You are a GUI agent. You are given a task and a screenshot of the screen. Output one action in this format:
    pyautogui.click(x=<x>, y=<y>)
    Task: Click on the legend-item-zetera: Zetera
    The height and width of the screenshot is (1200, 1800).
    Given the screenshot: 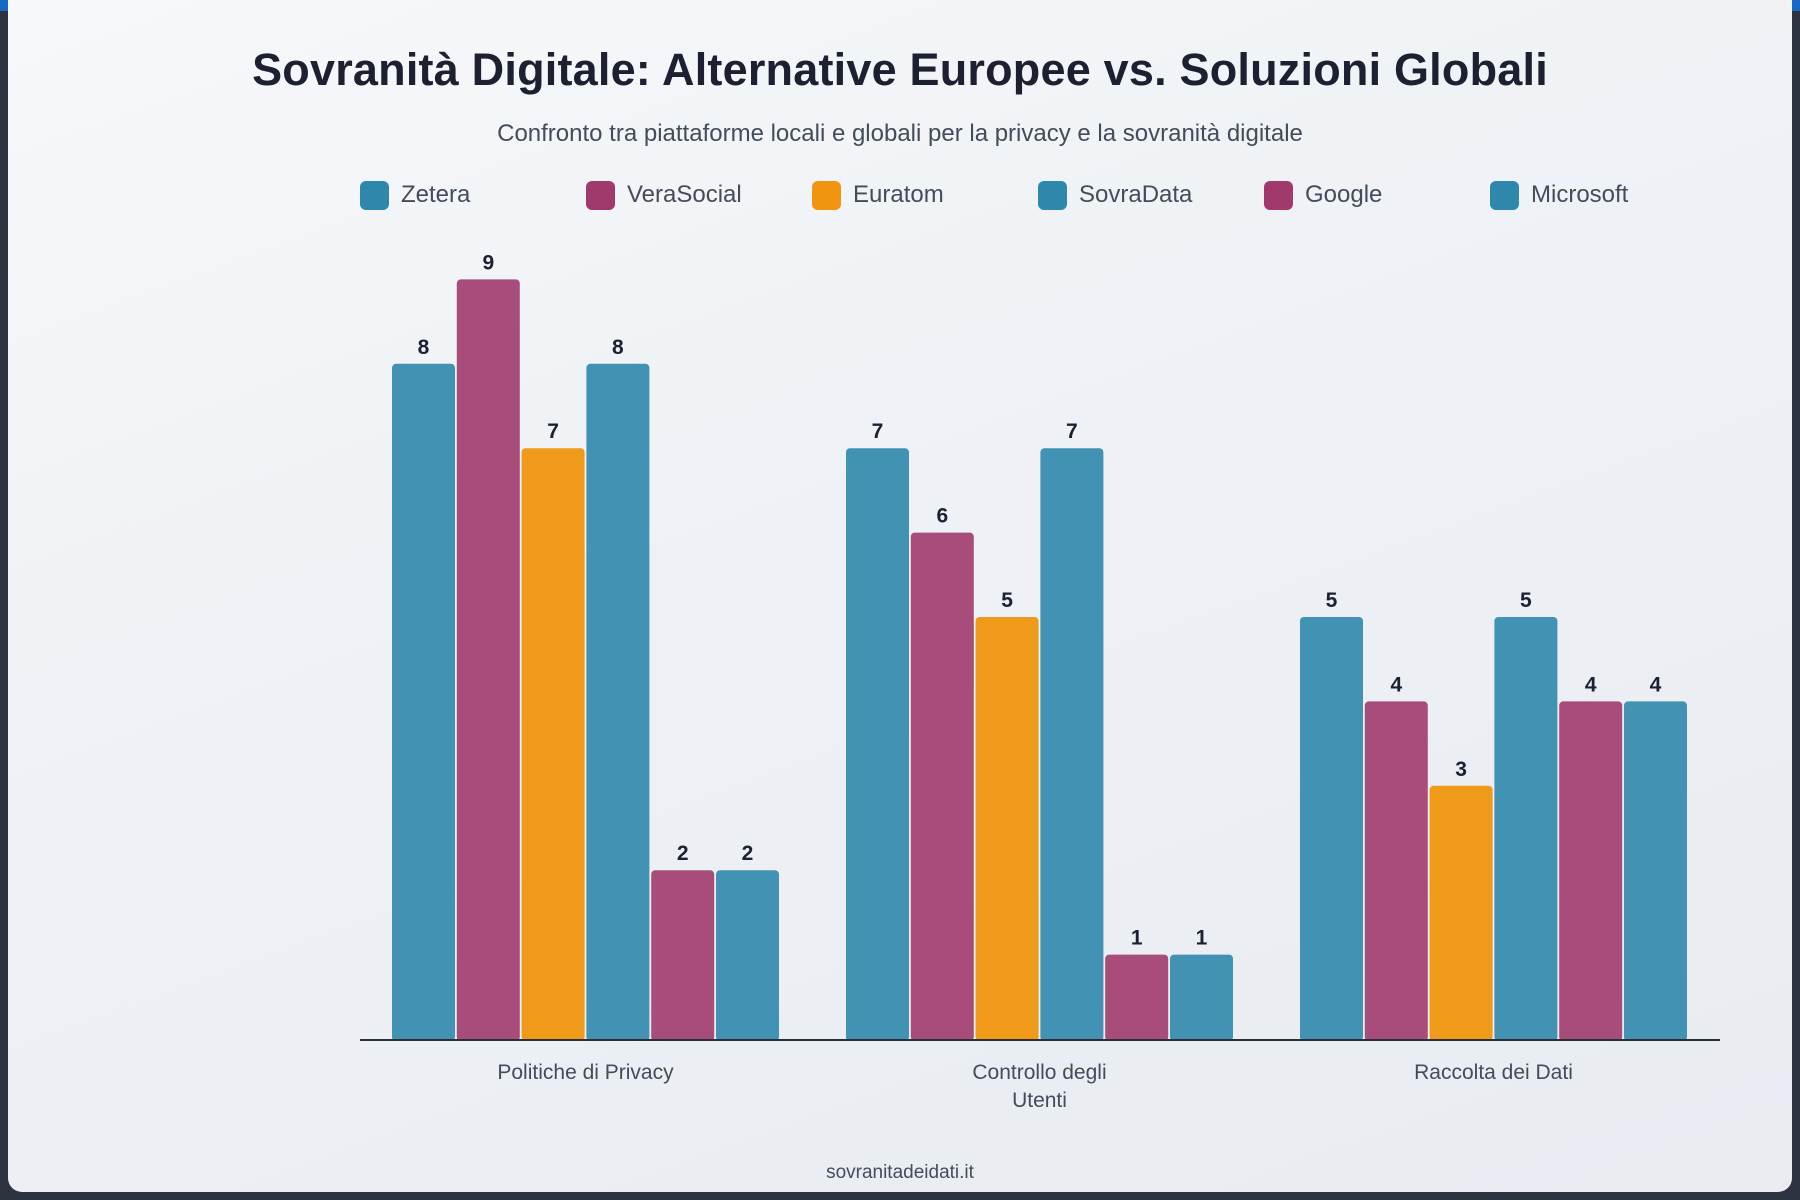 What is the action you would take?
    pyautogui.click(x=415, y=195)
    